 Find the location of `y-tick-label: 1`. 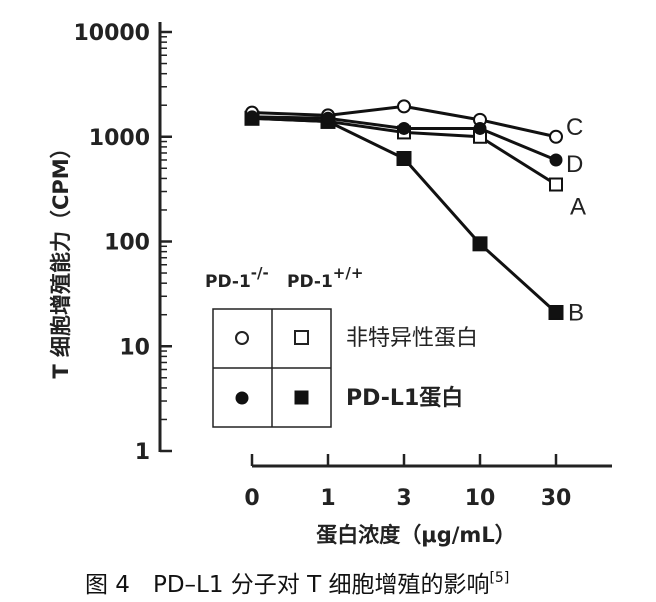

y-tick-label: 1 is located at coordinates (142, 452).